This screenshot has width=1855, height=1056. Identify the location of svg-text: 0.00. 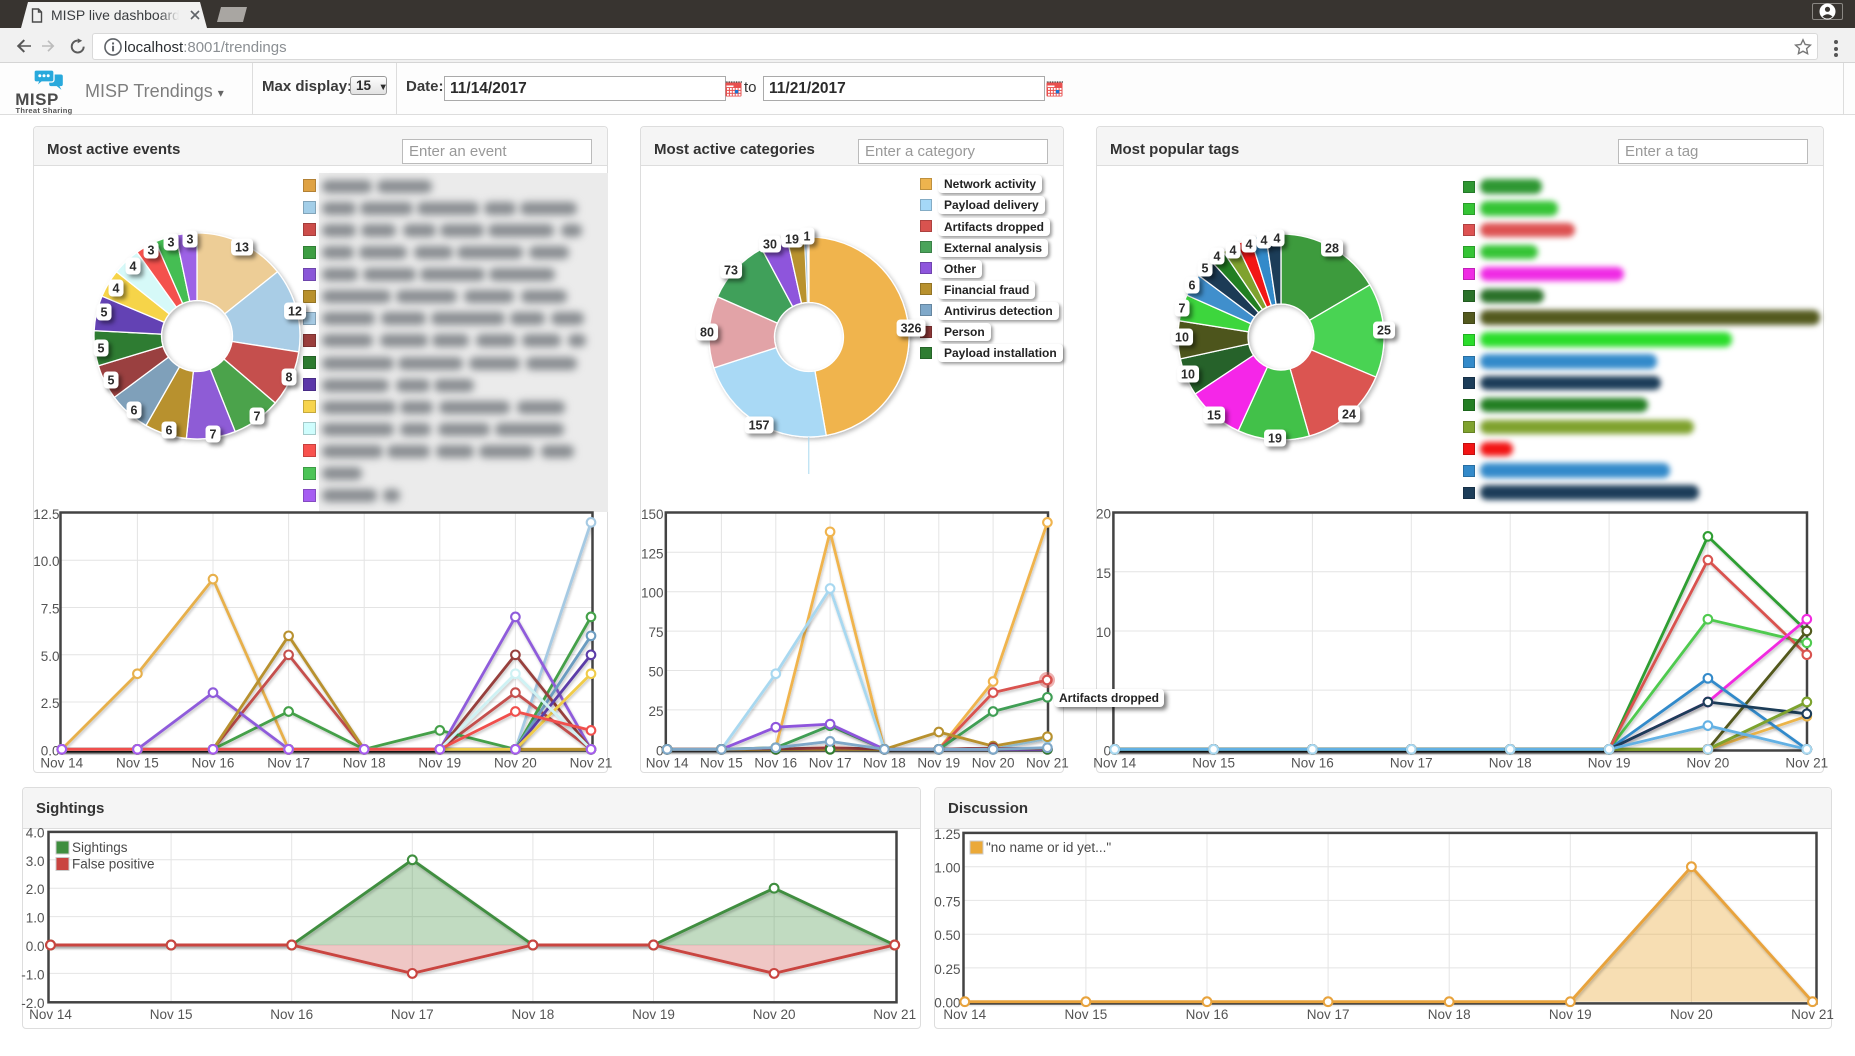
(947, 1003).